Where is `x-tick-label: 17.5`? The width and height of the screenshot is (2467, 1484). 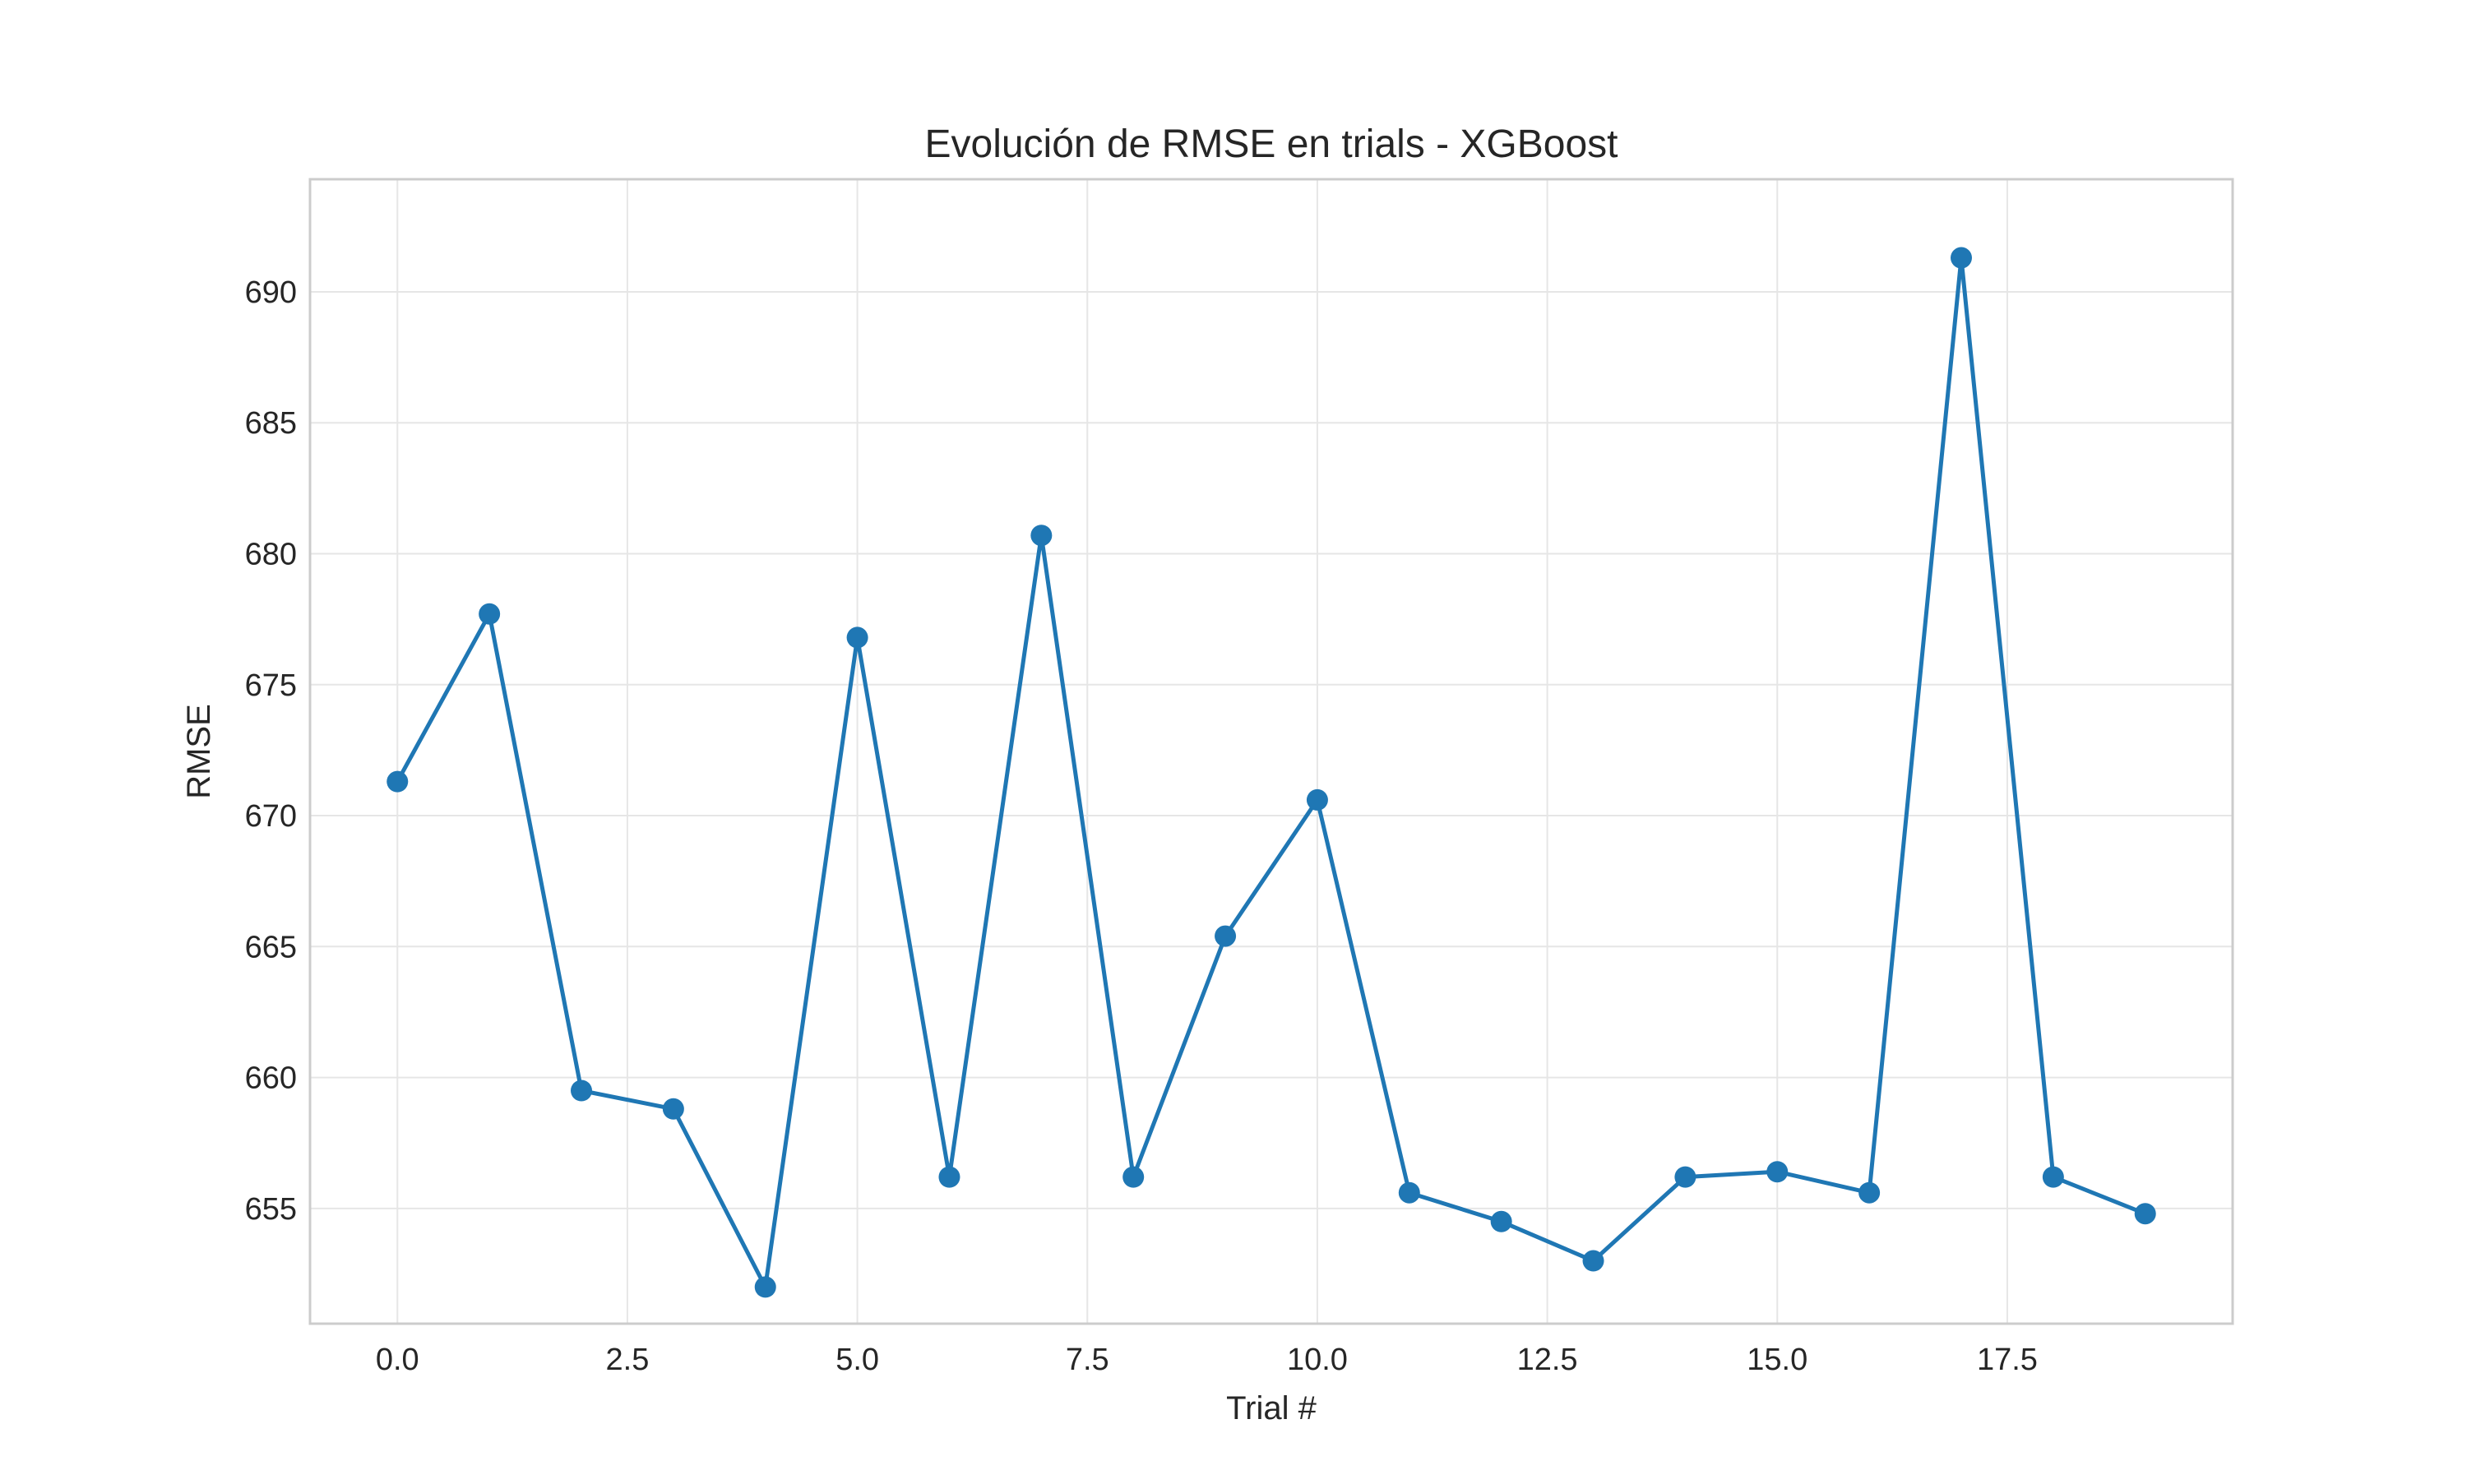 x-tick-label: 17.5 is located at coordinates (2007, 1360).